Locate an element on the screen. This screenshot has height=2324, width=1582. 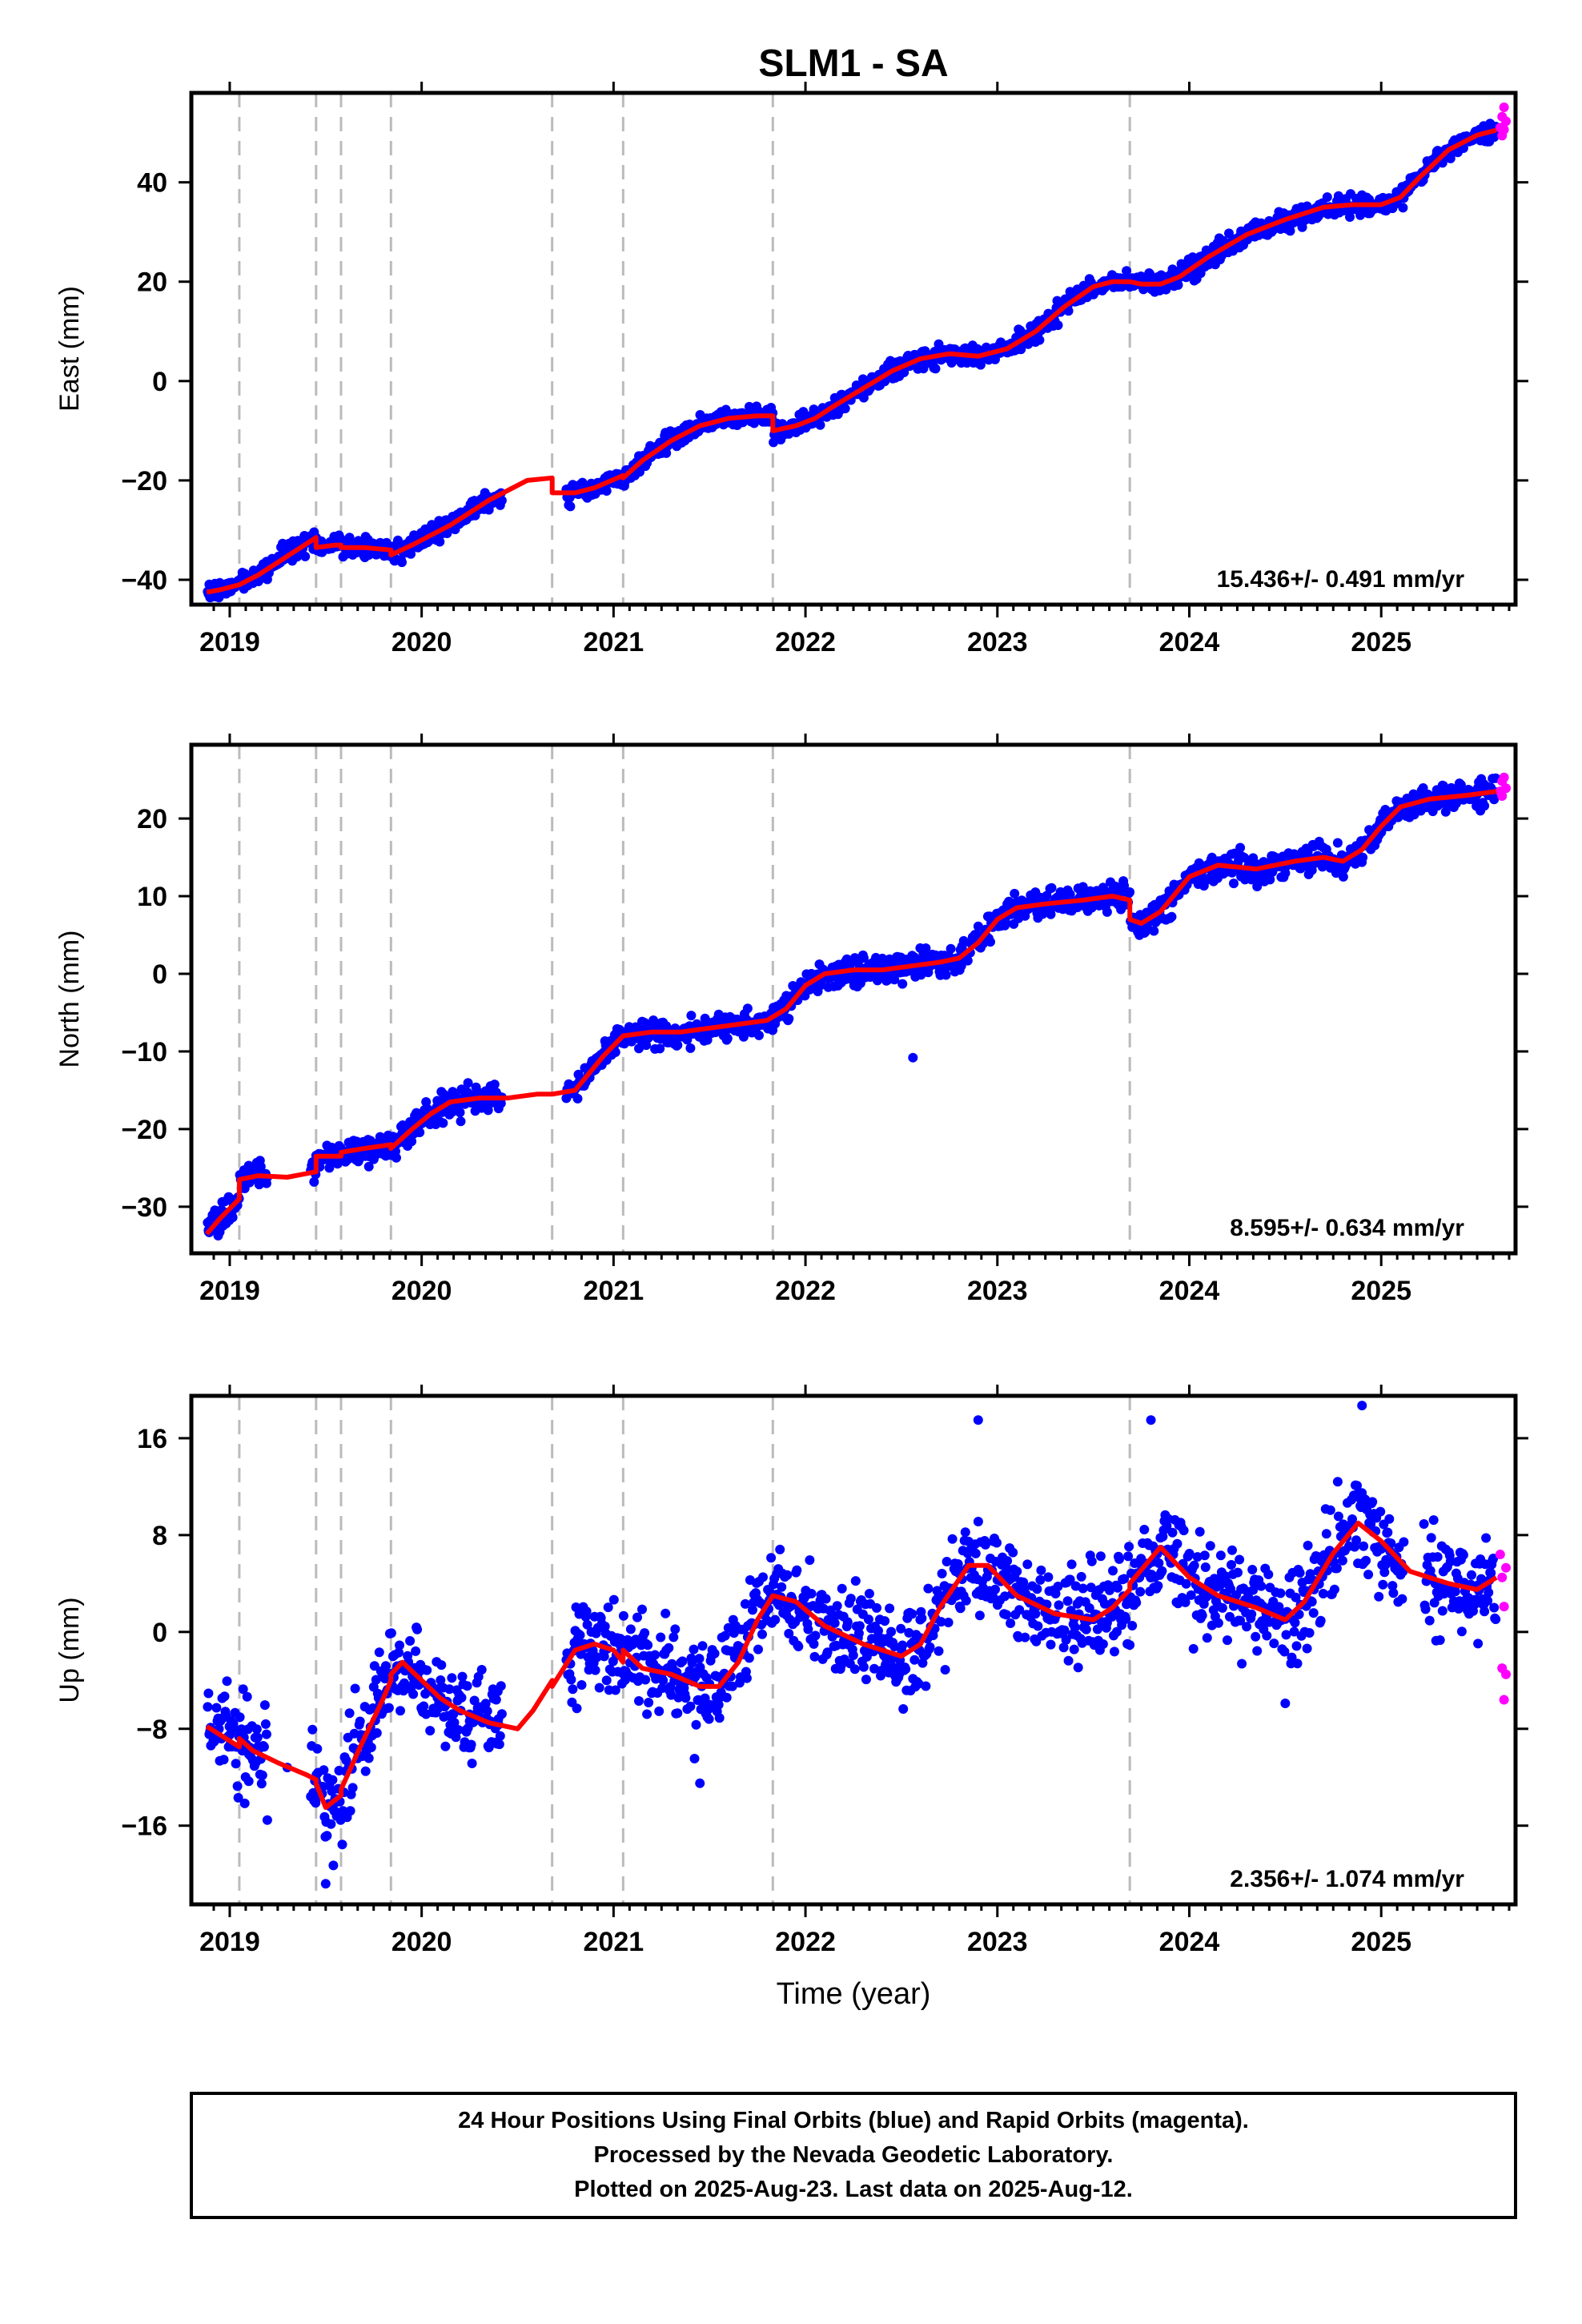
y-axis-label: Up (mm) is located at coordinates (69, 1650).